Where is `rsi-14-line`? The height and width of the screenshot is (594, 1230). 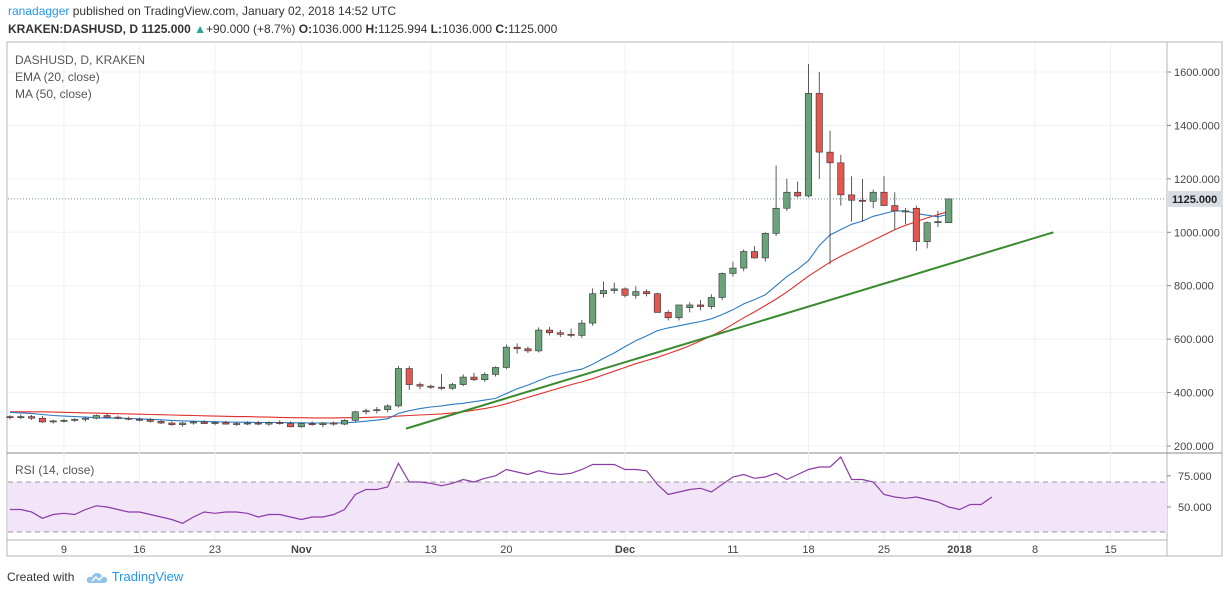
rsi-14-line is located at coordinates (501, 490).